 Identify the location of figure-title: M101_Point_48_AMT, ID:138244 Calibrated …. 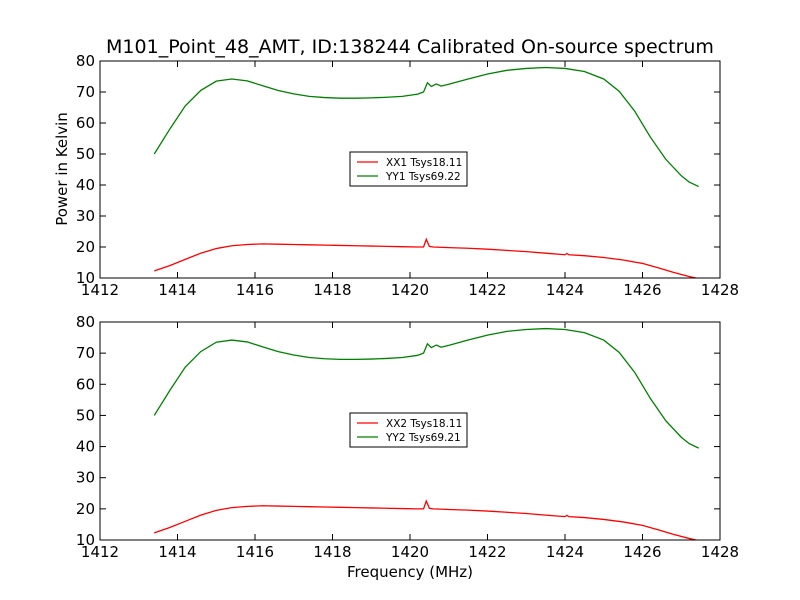
(410, 47).